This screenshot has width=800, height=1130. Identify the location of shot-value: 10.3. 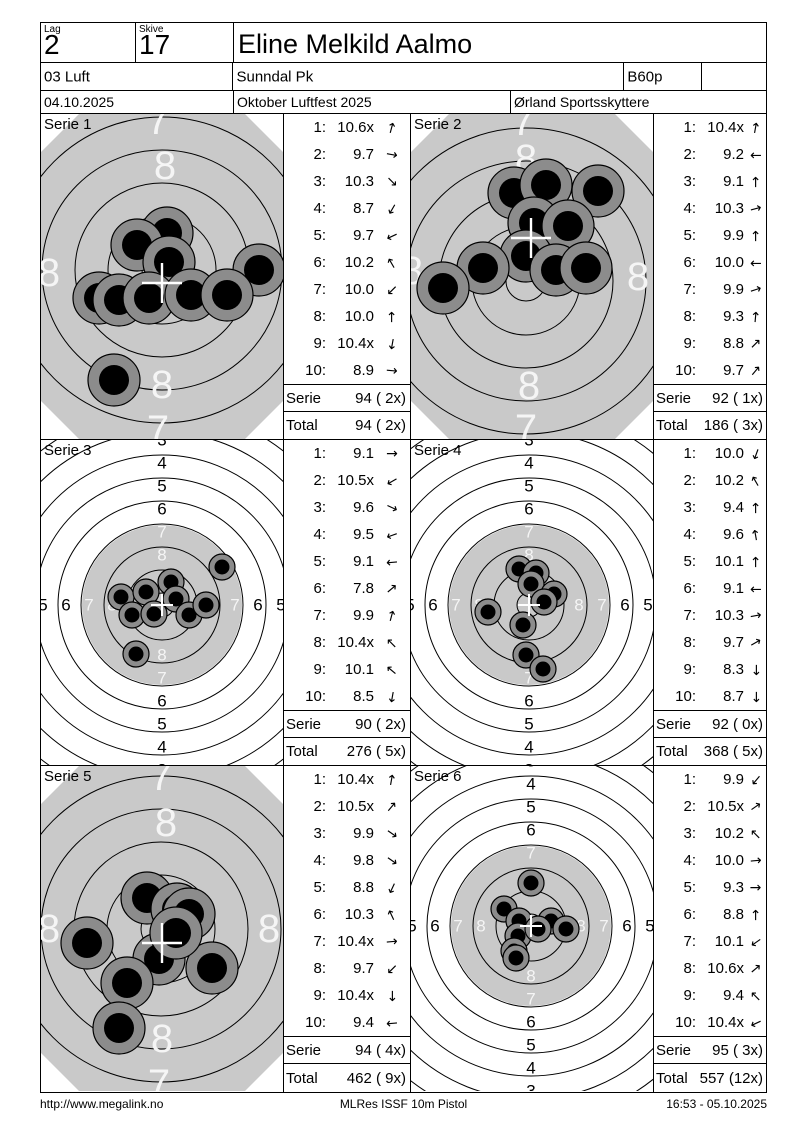
(359, 914).